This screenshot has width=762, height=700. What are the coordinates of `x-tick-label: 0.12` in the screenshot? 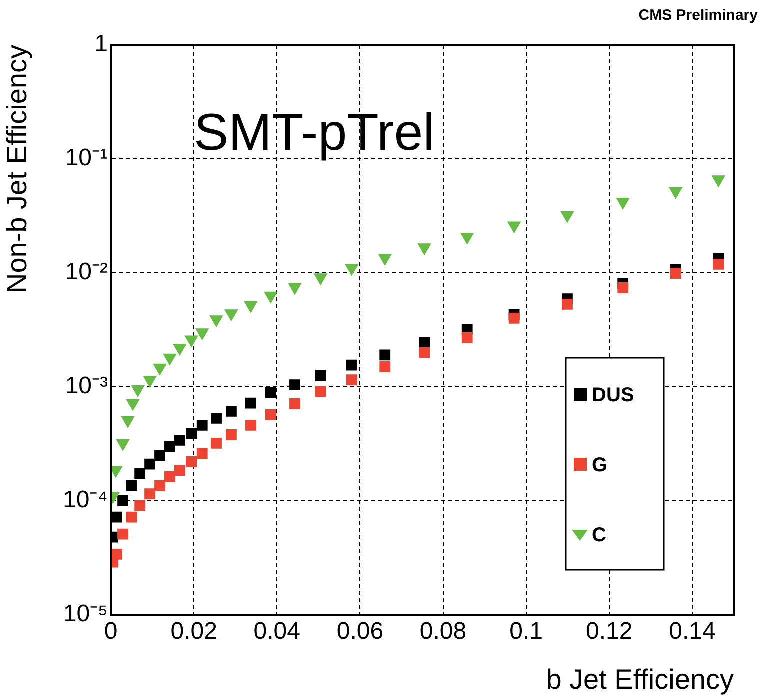 It's located at (609, 632).